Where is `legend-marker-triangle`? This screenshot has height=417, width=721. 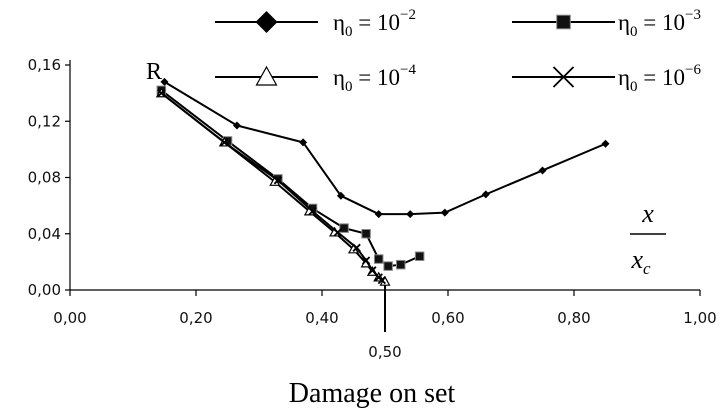
legend-marker-triangle is located at coordinates (266, 75).